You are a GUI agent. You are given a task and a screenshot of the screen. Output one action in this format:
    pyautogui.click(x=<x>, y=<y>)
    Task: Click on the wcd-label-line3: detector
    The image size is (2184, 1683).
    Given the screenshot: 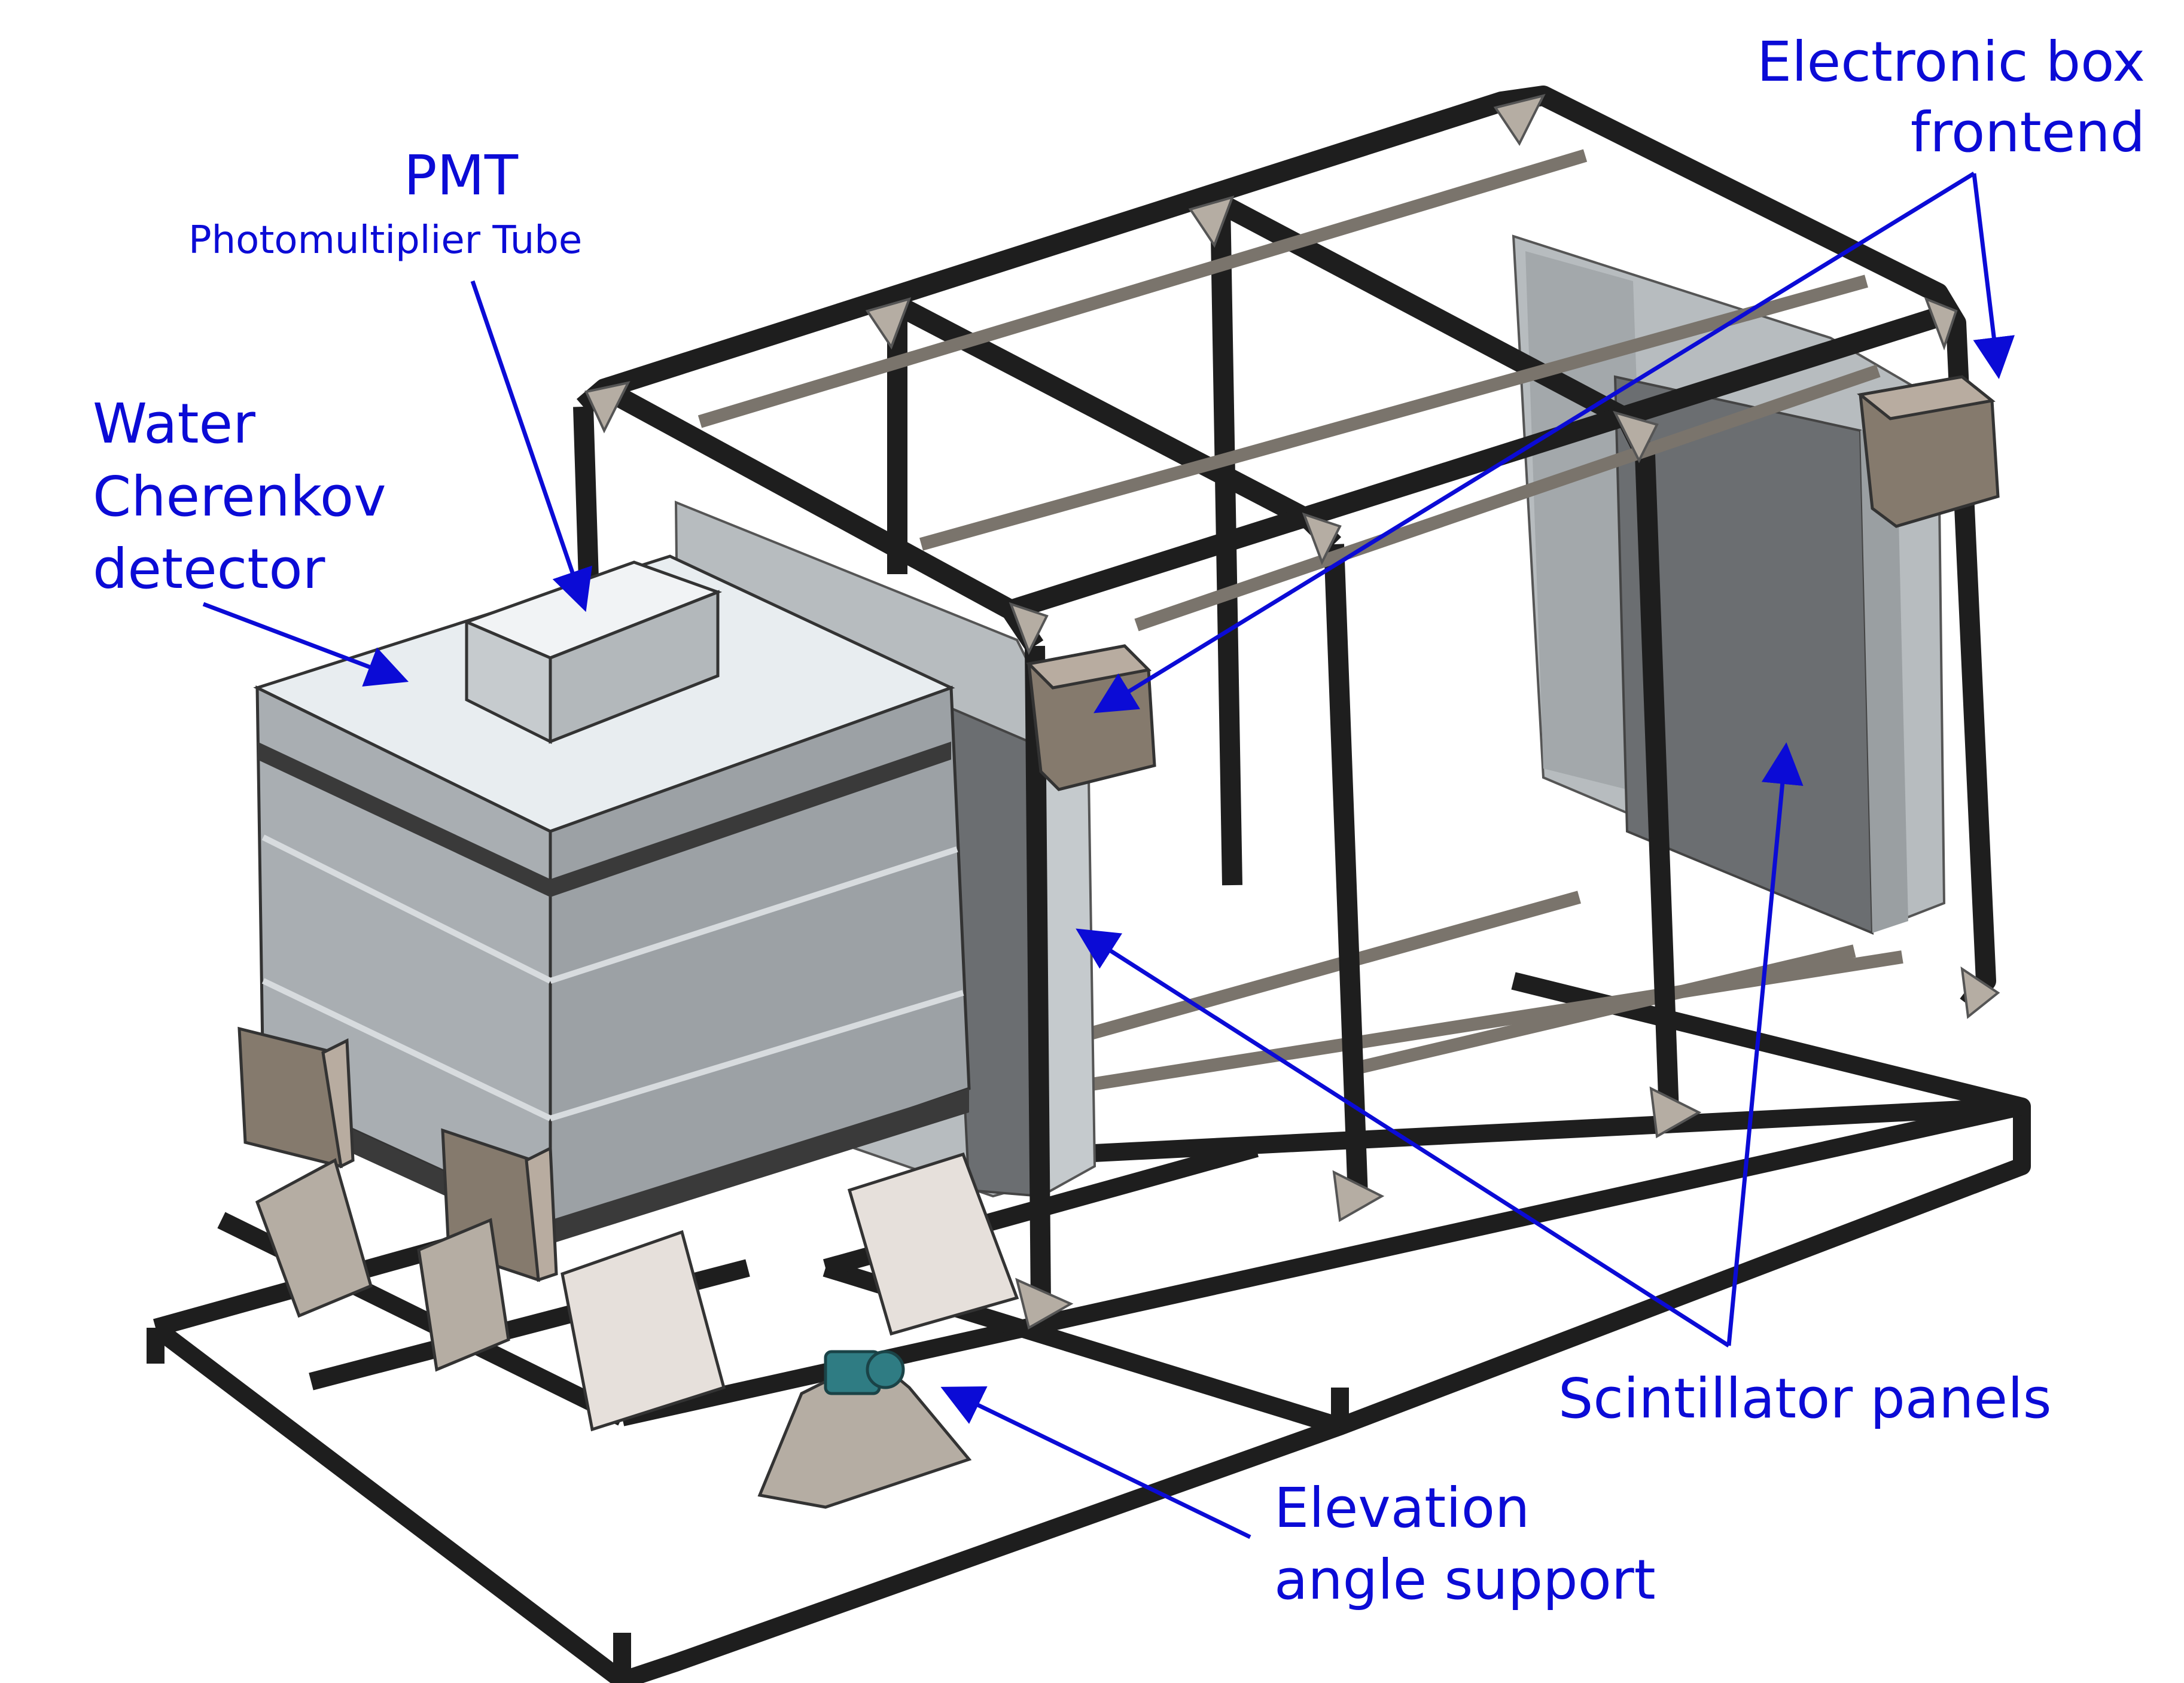 What is the action you would take?
    pyautogui.click(x=209, y=569)
    